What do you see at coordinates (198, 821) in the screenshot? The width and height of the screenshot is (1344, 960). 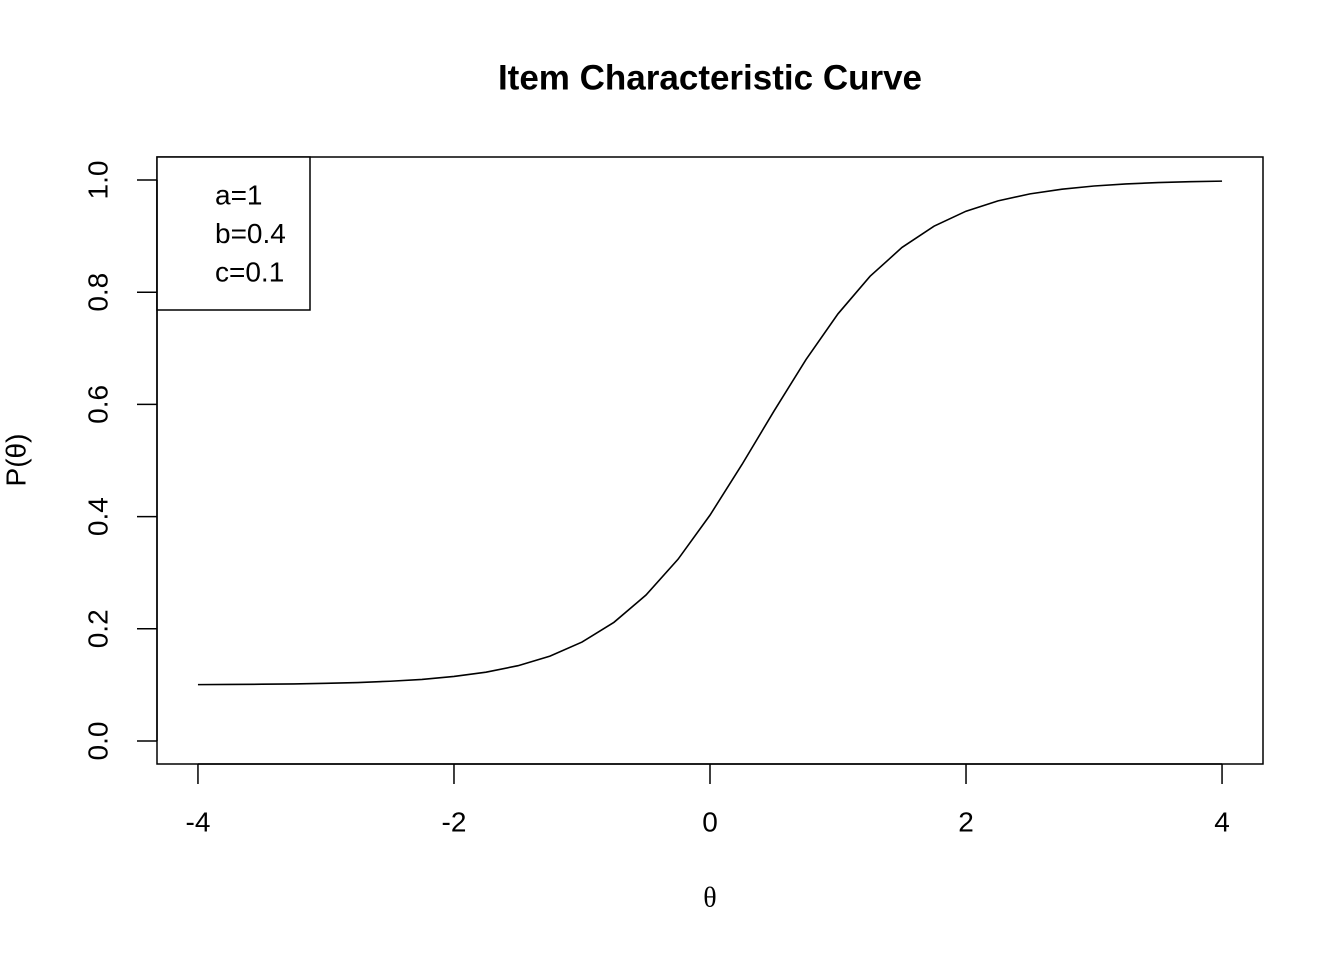 I see `x-tick-label: -4` at bounding box center [198, 821].